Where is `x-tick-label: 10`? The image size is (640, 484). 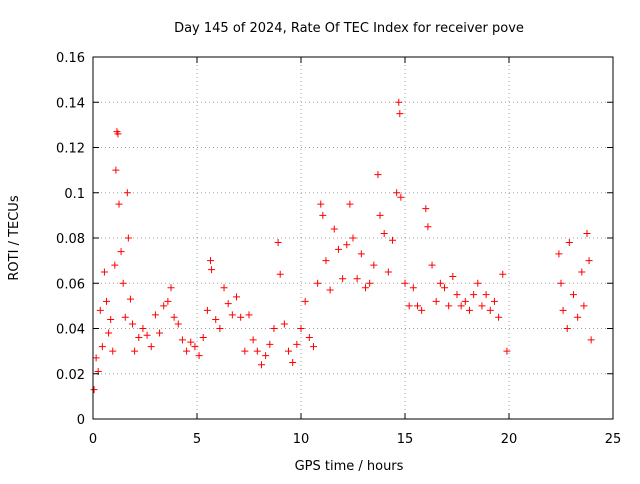
x-tick-label: 10 is located at coordinates (301, 439).